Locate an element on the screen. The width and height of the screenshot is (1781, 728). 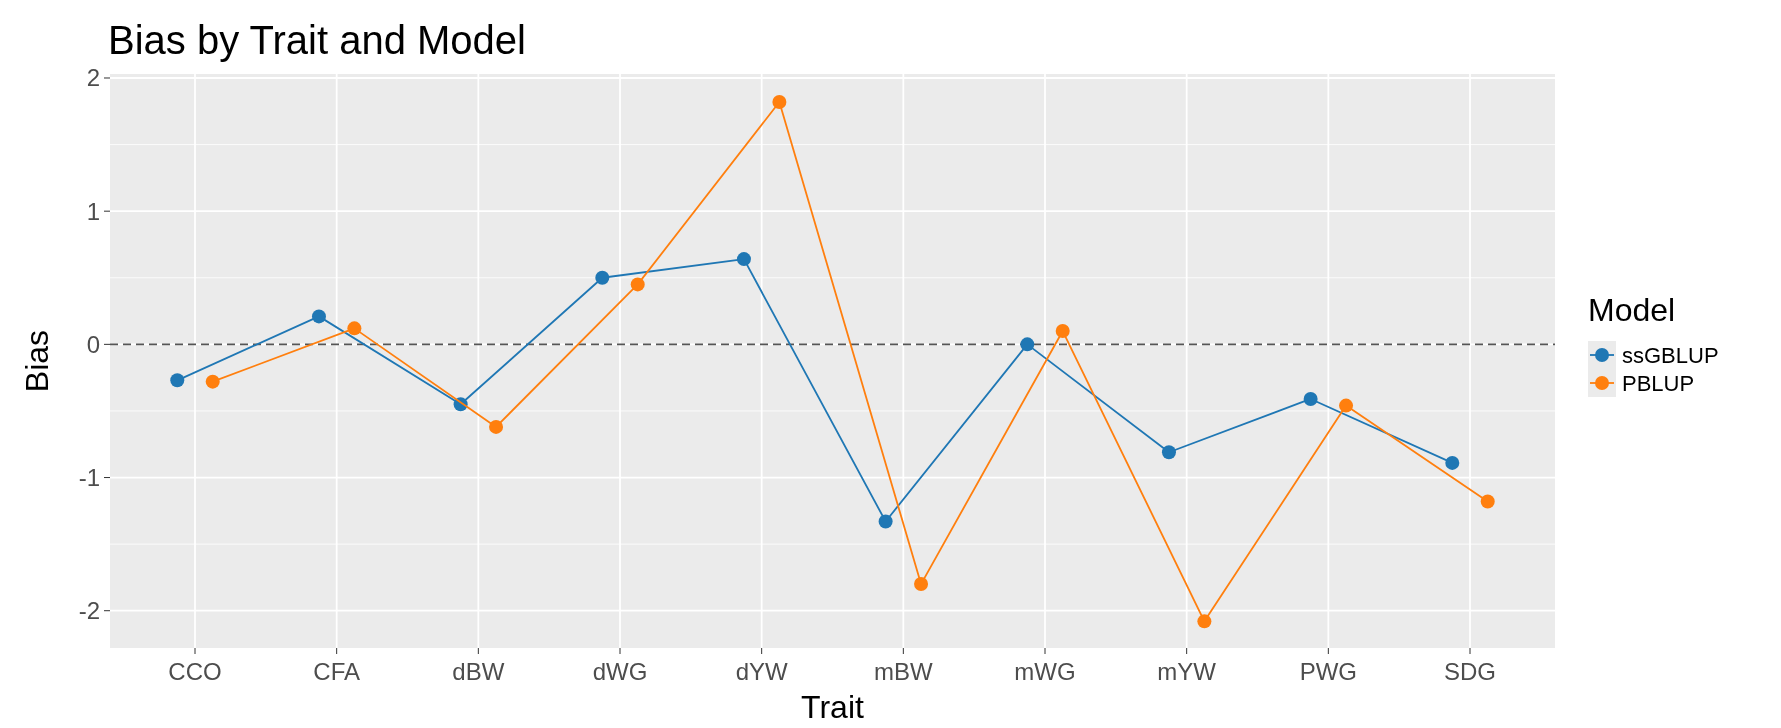
y-tick-label: -2 is located at coordinates (89, 611).